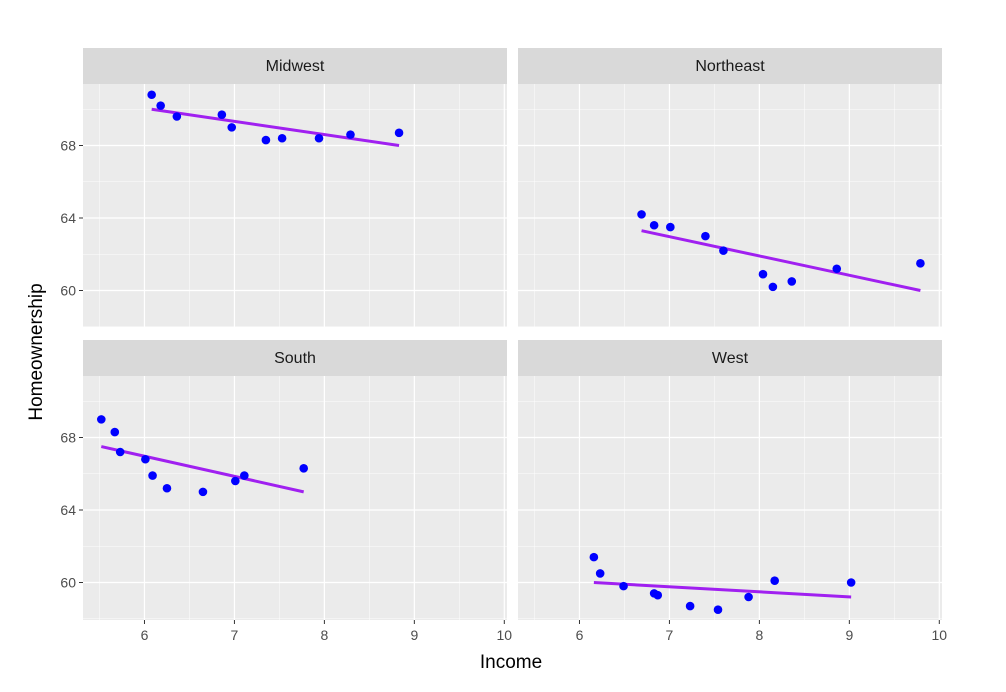  I want to click on facet-strip-label: Midwest, so click(295, 66).